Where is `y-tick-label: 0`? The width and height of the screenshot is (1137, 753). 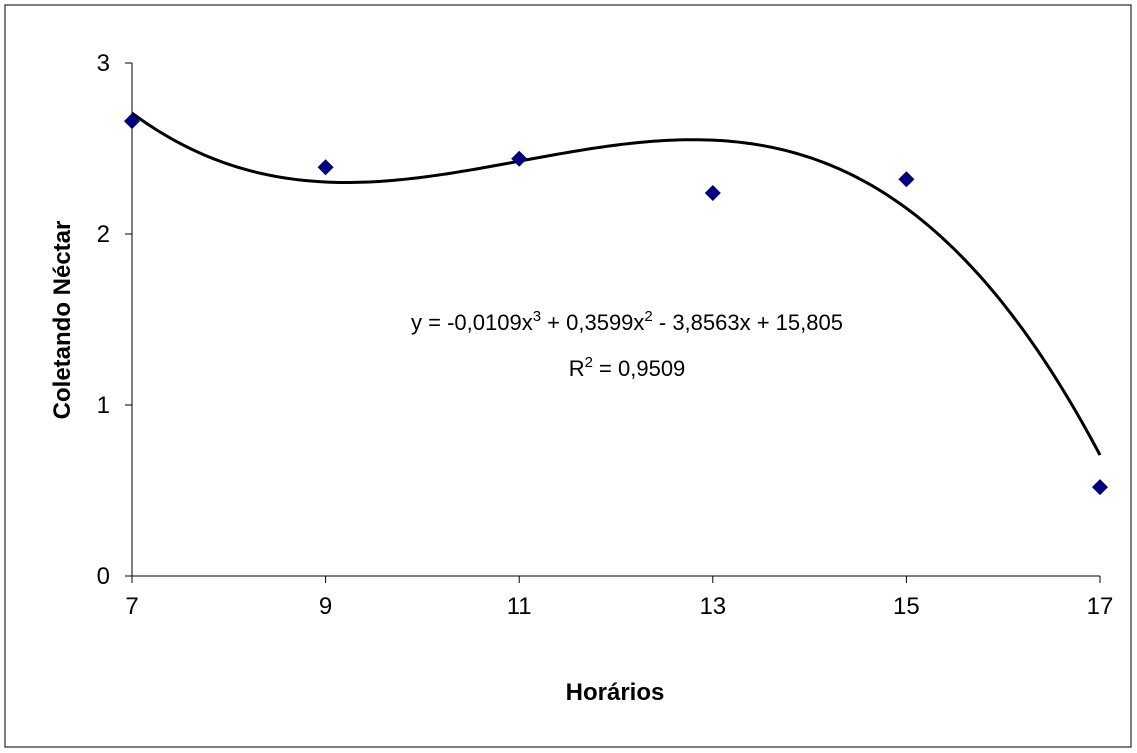
y-tick-label: 0 is located at coordinates (103, 576).